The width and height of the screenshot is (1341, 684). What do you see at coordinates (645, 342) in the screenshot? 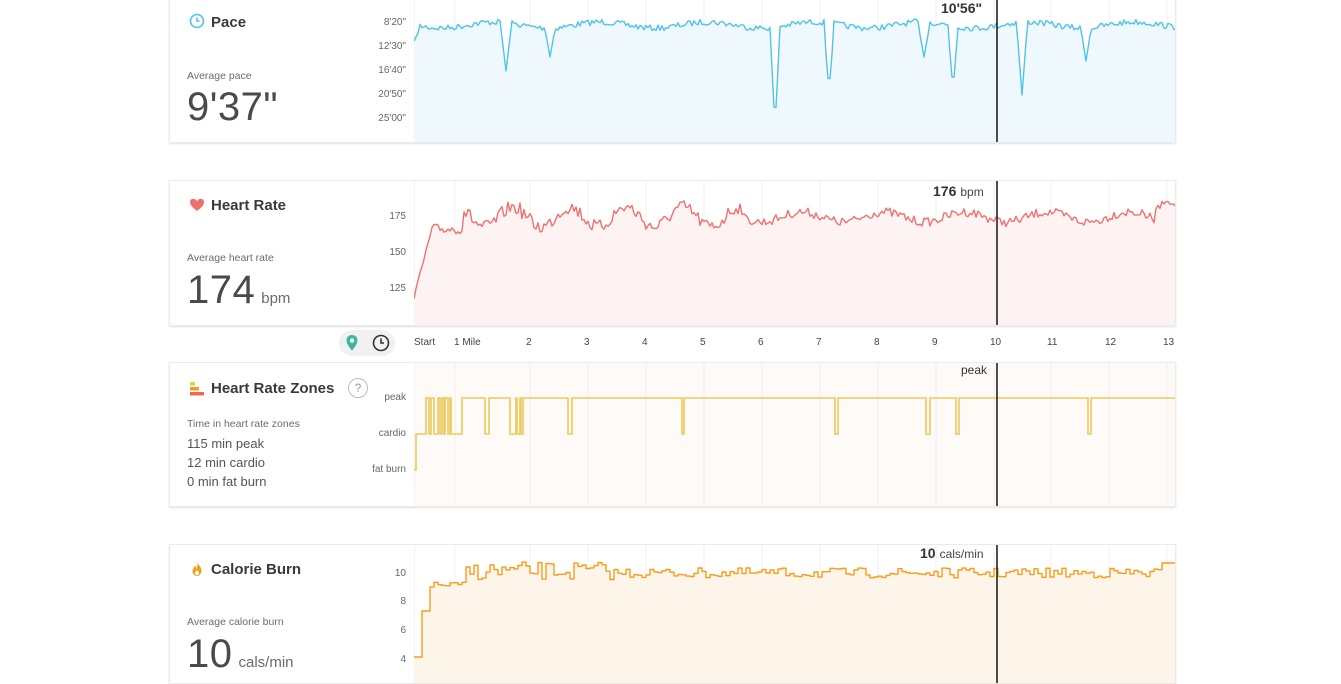
I see `x-tick: 4` at bounding box center [645, 342].